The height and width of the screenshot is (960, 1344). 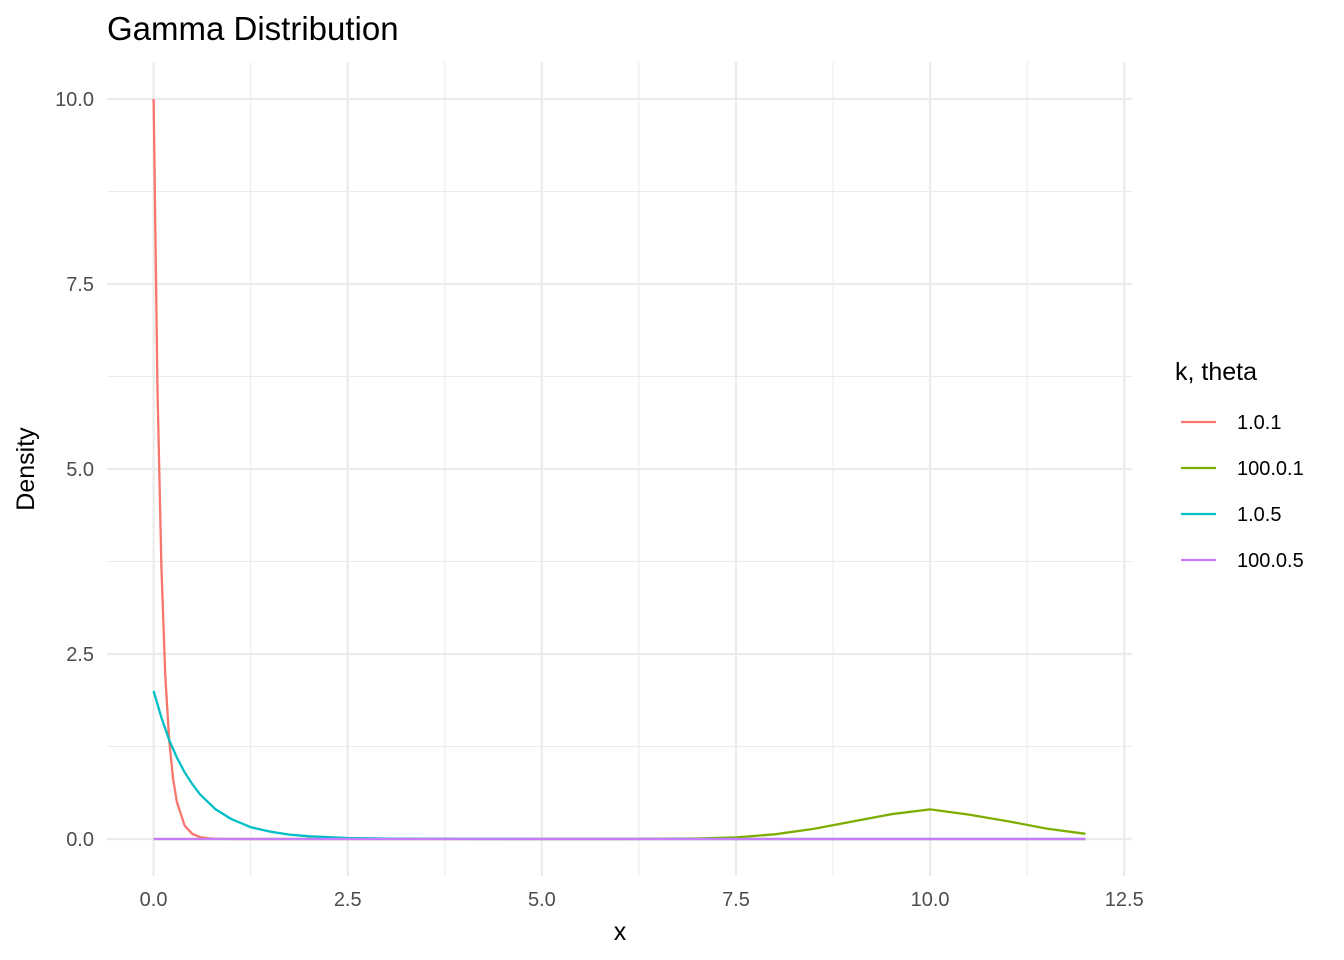 I want to click on y-axis-title: Density, so click(x=26, y=469).